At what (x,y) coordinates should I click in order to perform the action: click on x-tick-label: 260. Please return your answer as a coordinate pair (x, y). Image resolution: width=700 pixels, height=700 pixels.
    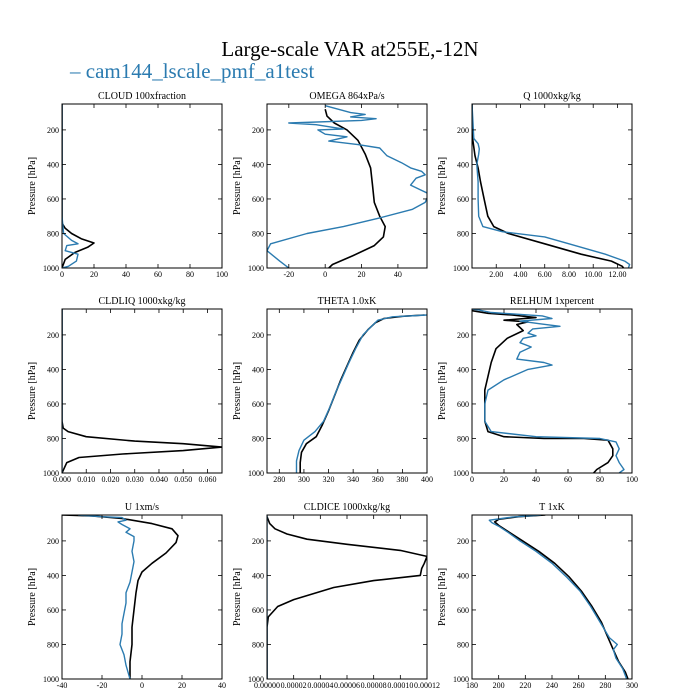
    Looking at the image, I should click on (579, 685).